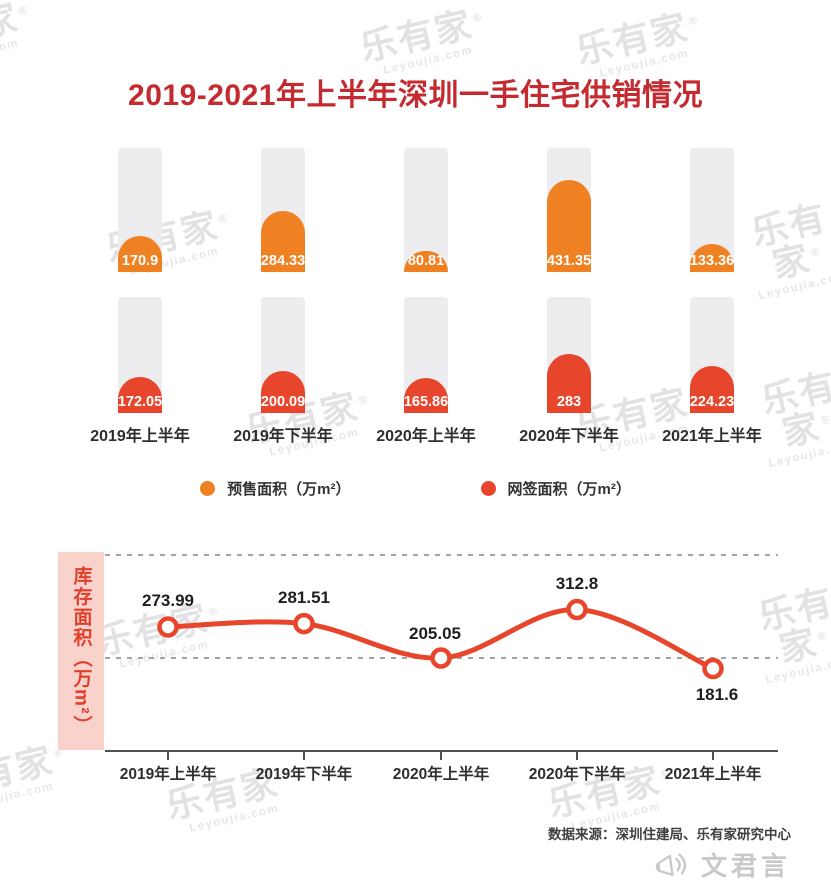 The image size is (831, 894). What do you see at coordinates (435, 633) in the screenshot?
I see `line-value-label: 205.05` at bounding box center [435, 633].